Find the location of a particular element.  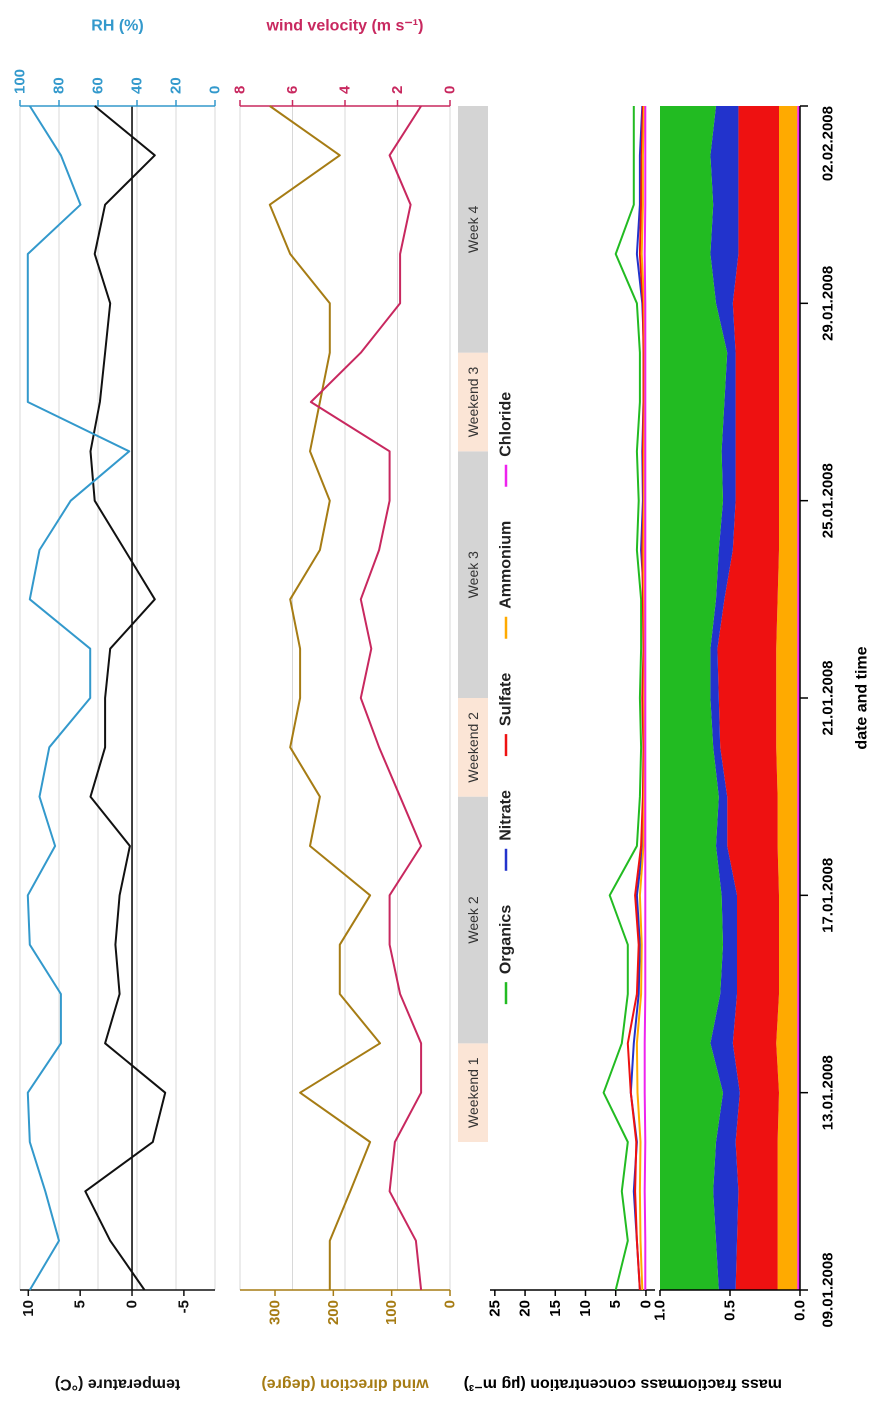

y-tick-label: 100 is located at coordinates (391, 1312).